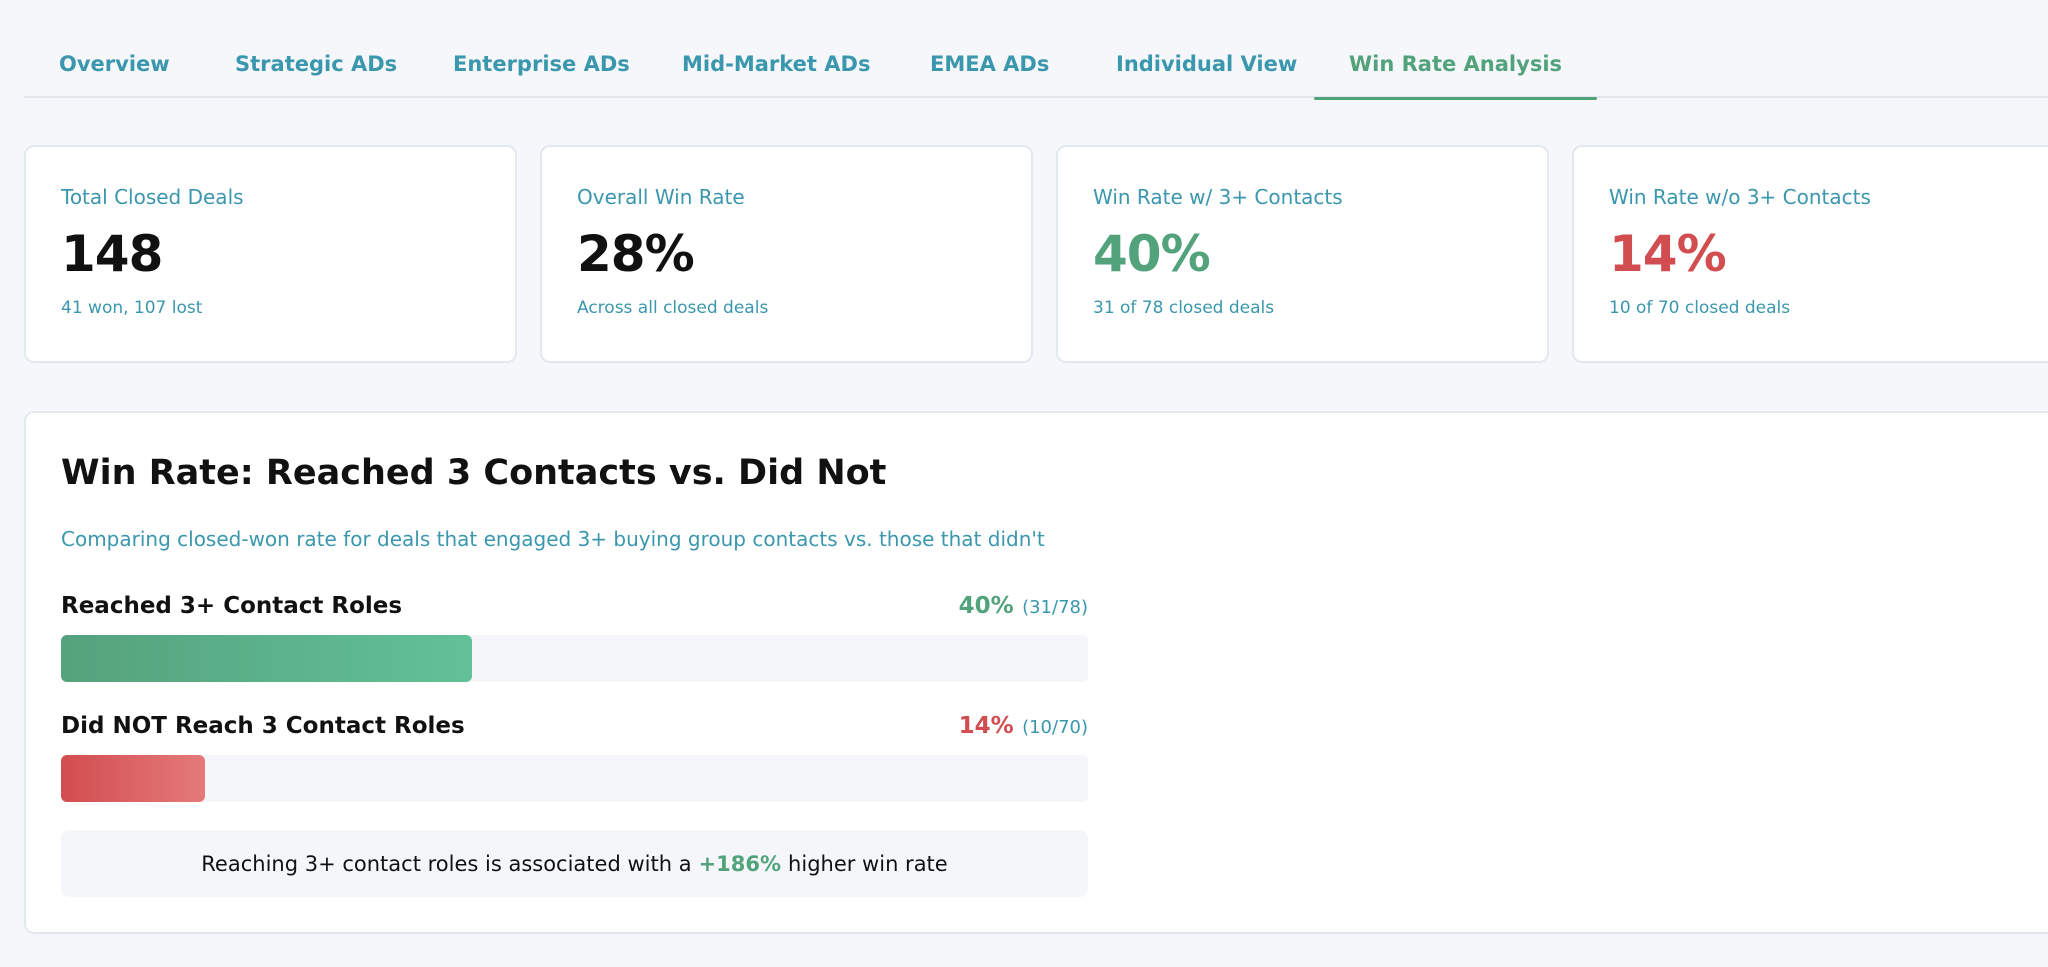  I want to click on bar-row-reached: Reached 3+ Contact Roles 40% (31/78), so click(574, 637).